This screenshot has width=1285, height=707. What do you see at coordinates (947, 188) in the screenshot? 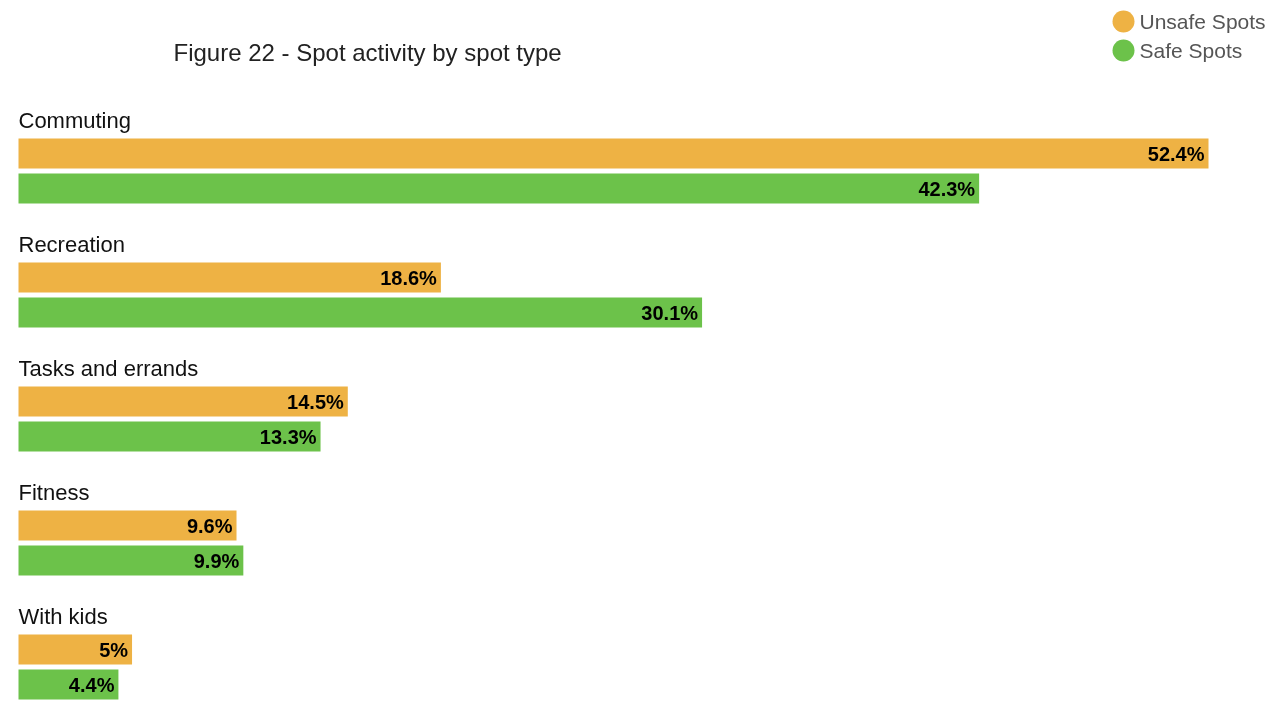
I see `data-label: 42.3%` at bounding box center [947, 188].